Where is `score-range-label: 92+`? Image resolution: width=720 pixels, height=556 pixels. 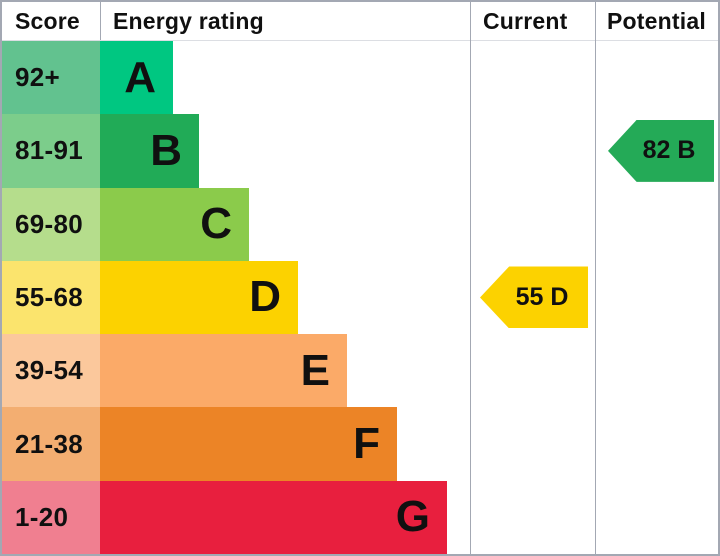
score-range-label: 92+ is located at coordinates (51, 78).